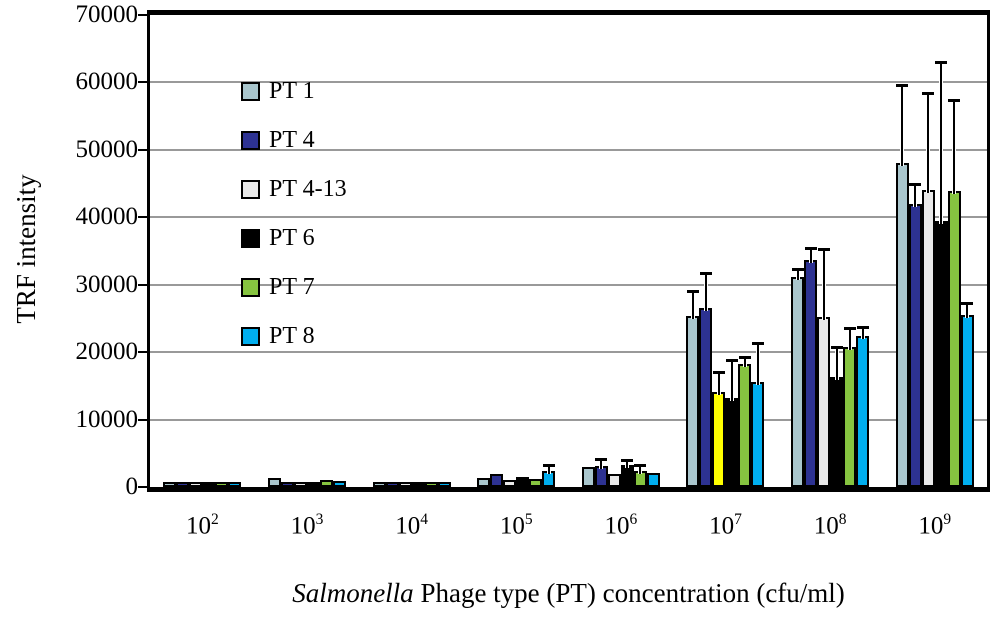 This screenshot has width=1000, height=625. What do you see at coordinates (307, 525) in the screenshot?
I see `x-tick-label-10e3: 10³` at bounding box center [307, 525].